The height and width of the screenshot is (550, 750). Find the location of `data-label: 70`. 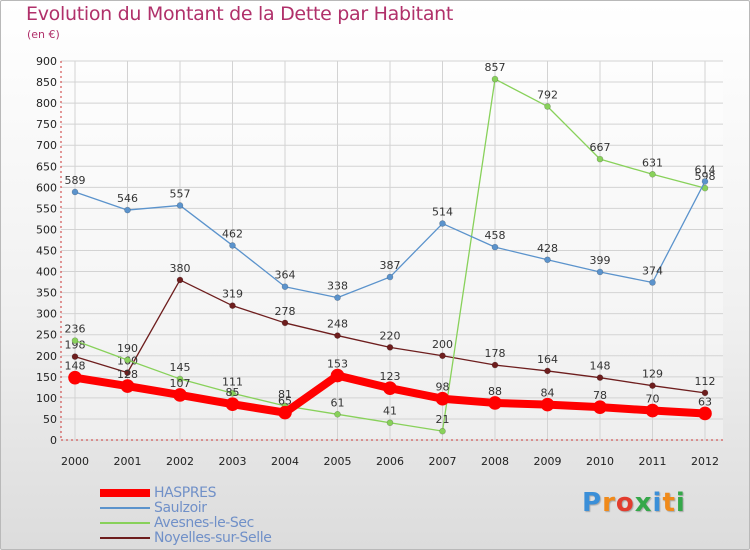

data-label: 70 is located at coordinates (653, 399).